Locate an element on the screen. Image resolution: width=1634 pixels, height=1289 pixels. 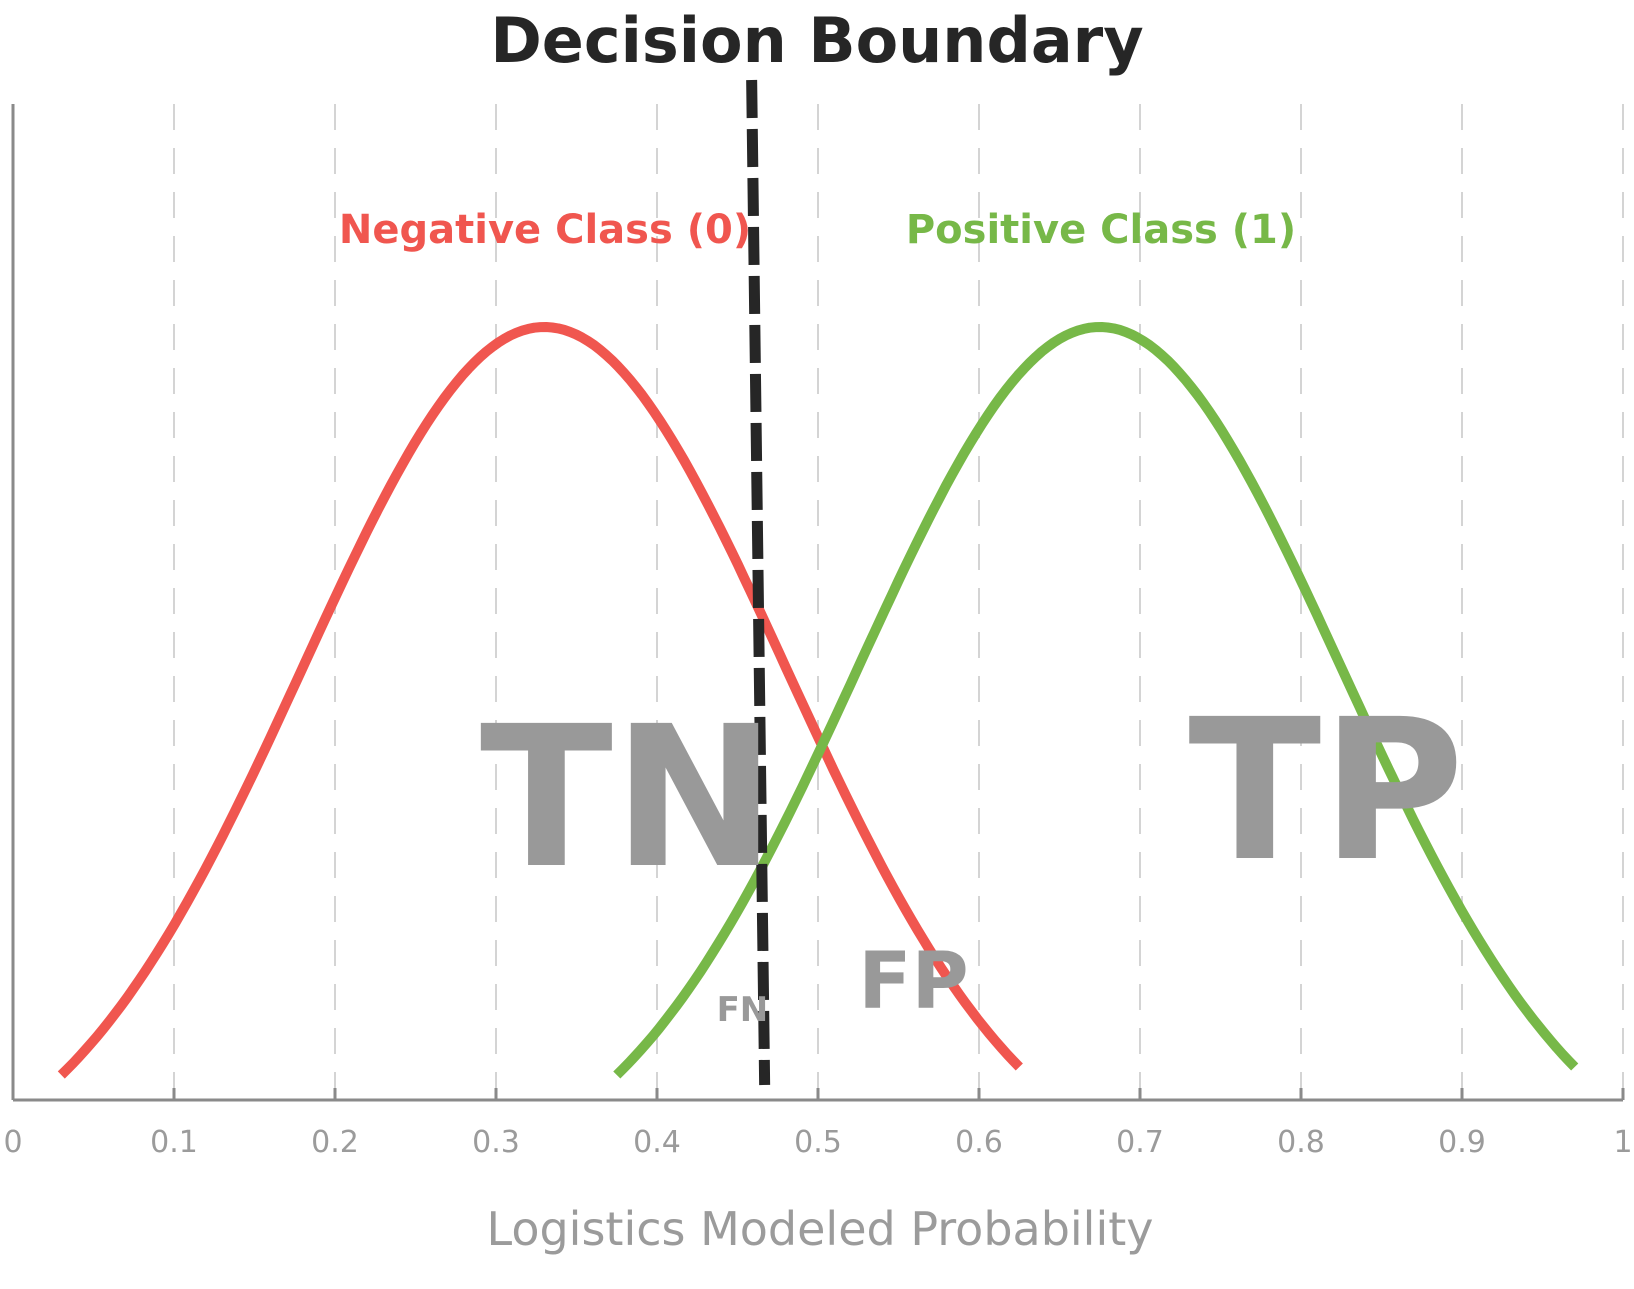
x-tick-label: 0.5 is located at coordinates (818, 1142).